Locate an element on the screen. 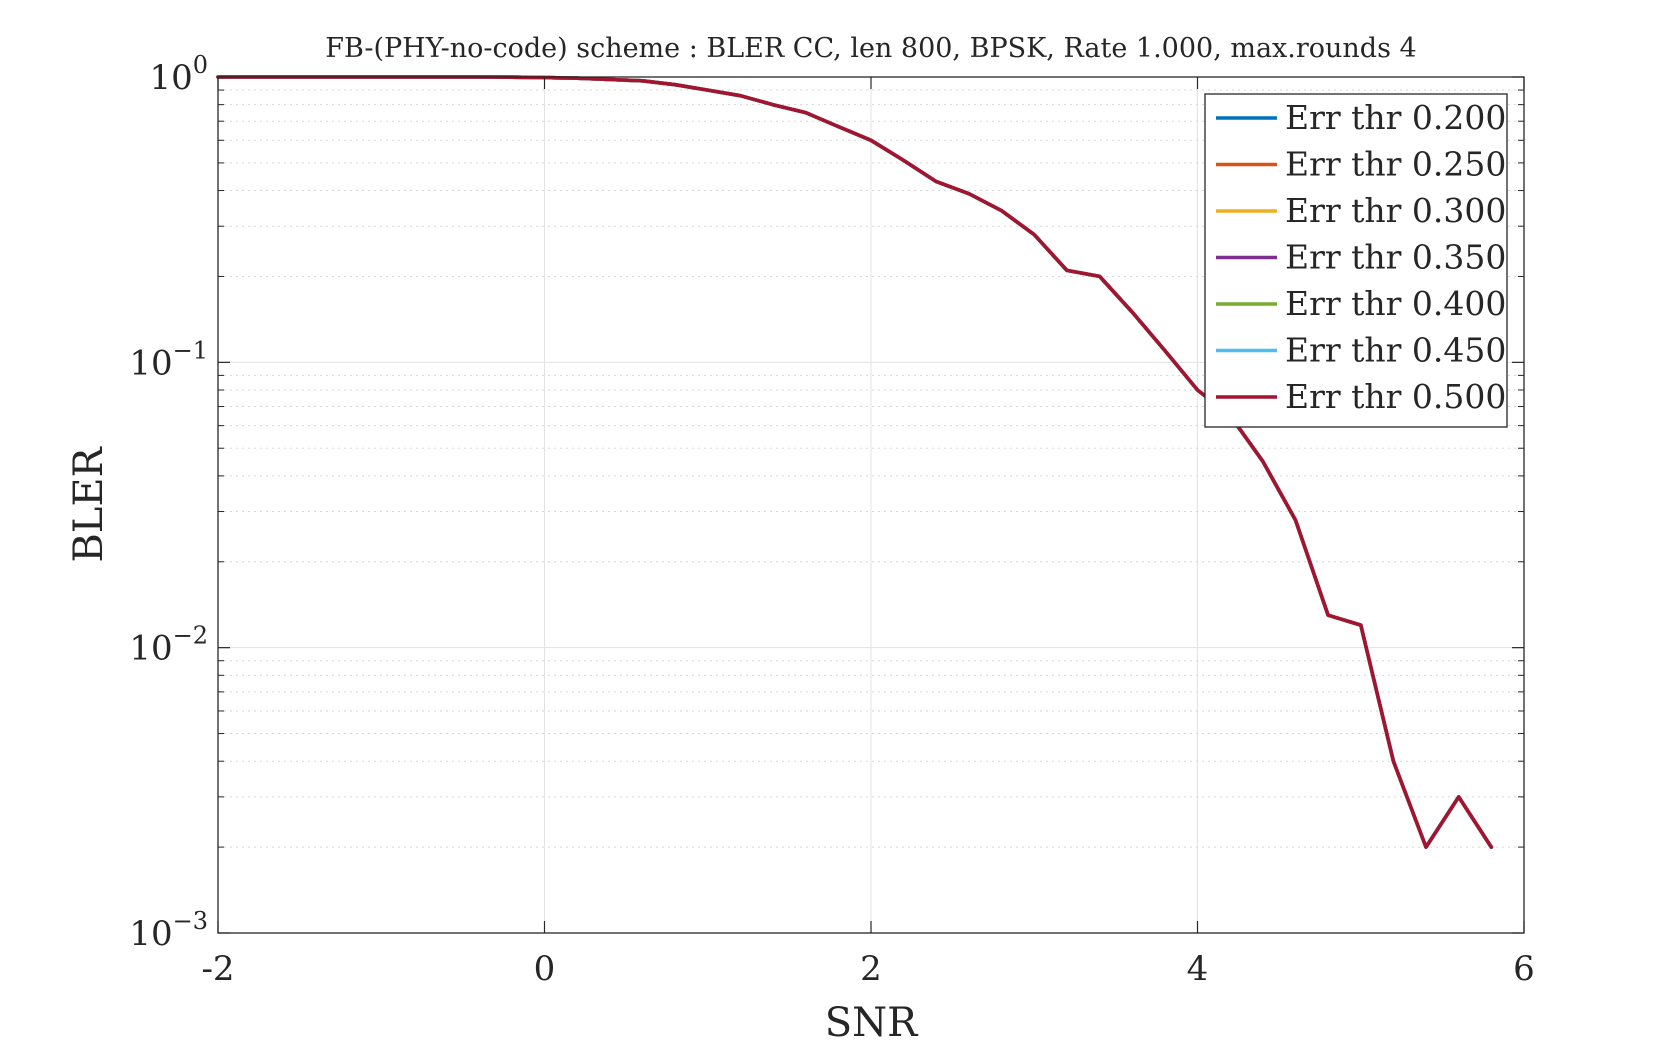 This screenshot has height=1042, width=1667. y-tick-label: 10−2 is located at coordinates (168, 645).